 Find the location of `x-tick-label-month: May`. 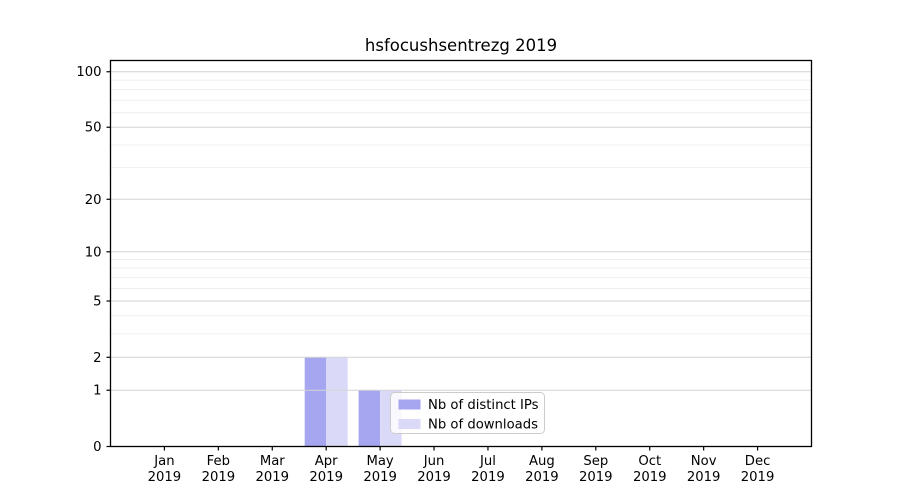

x-tick-label-month: May is located at coordinates (379, 461).